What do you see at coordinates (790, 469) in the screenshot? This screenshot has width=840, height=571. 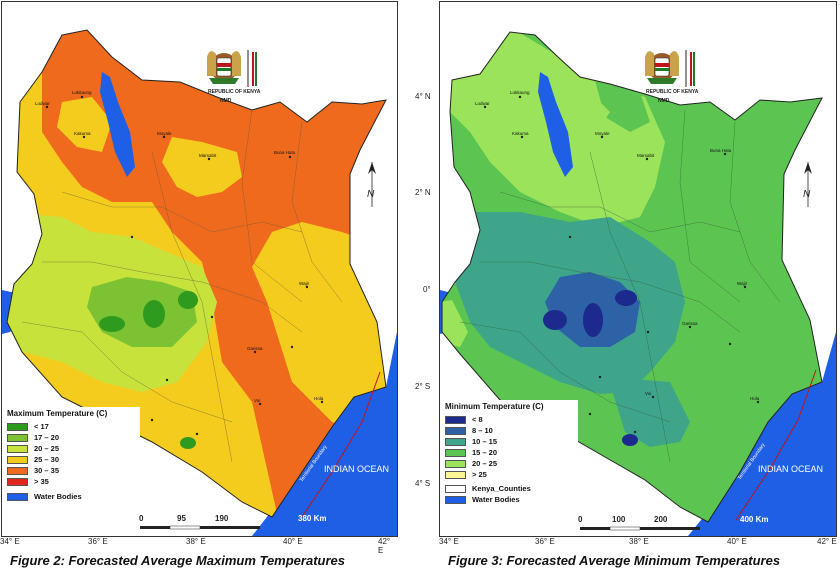 I see `indian-ocean-label: INDIAN OCEAN` at bounding box center [790, 469].